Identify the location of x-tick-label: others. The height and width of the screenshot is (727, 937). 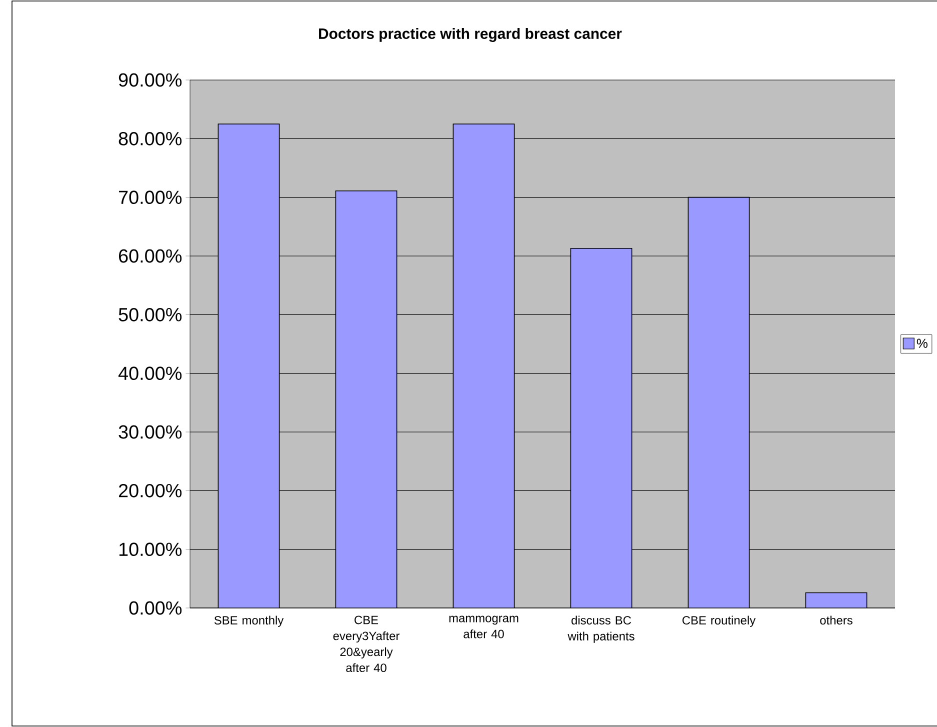
(836, 620).